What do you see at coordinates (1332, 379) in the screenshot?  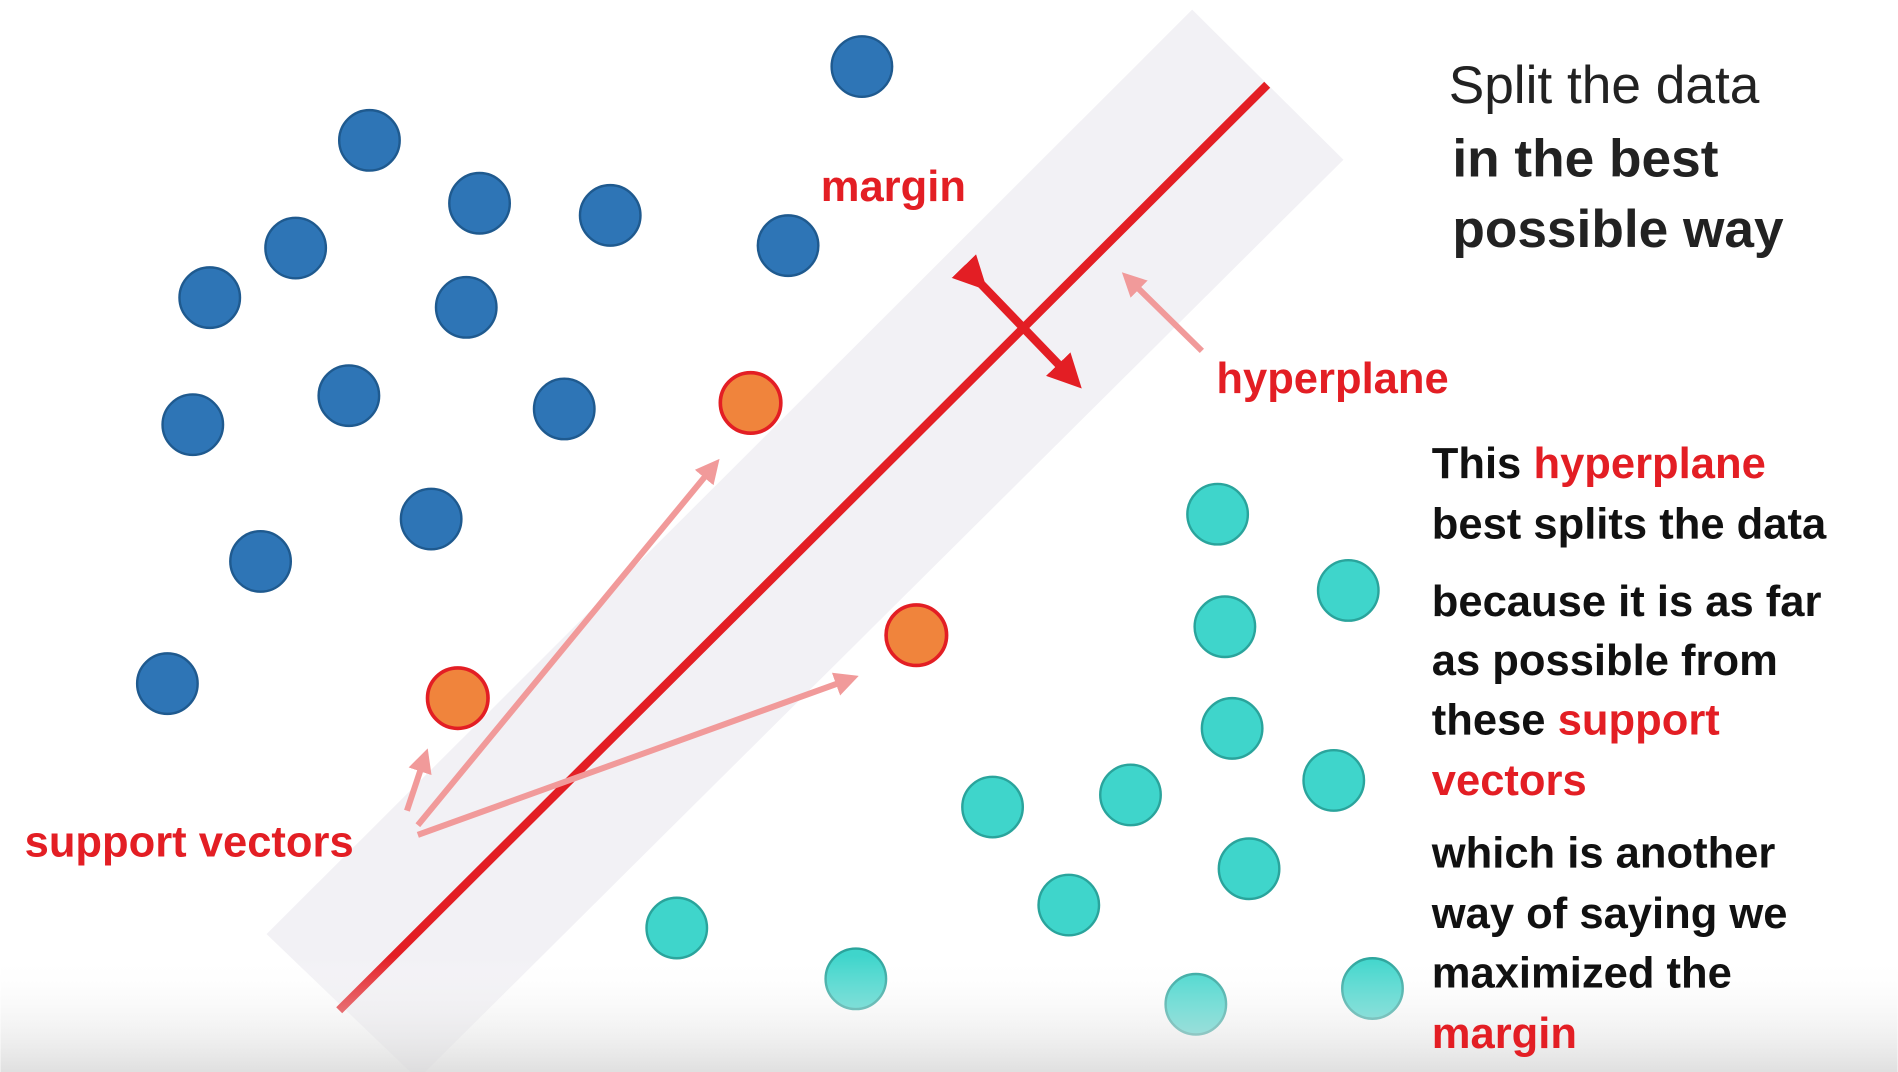 I see `hyperplane-label: hyperplane` at bounding box center [1332, 379].